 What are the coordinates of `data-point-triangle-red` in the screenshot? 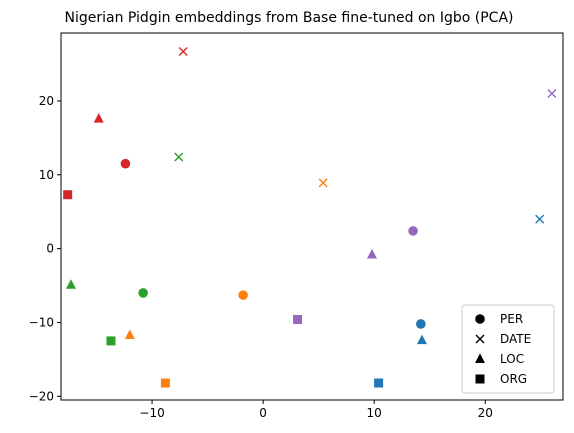 It's located at (98, 118).